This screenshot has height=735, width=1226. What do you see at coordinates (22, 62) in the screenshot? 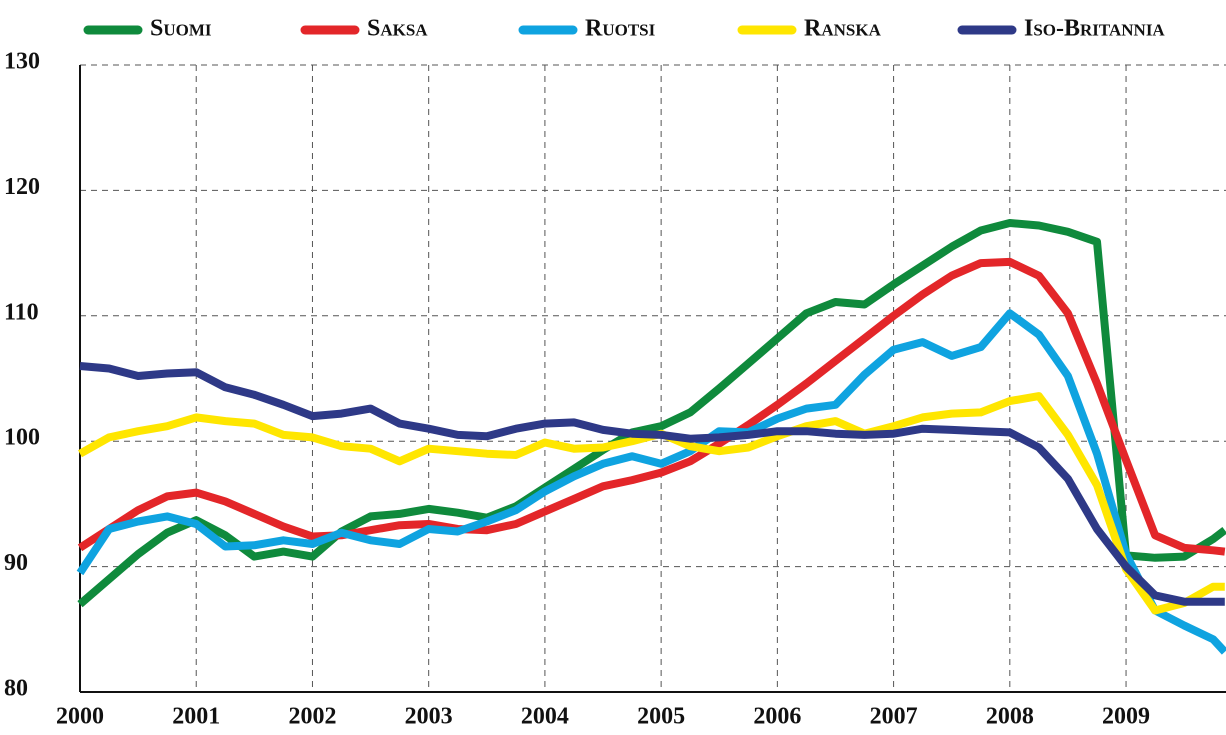
I see `y-tick-label: 130` at bounding box center [22, 62].